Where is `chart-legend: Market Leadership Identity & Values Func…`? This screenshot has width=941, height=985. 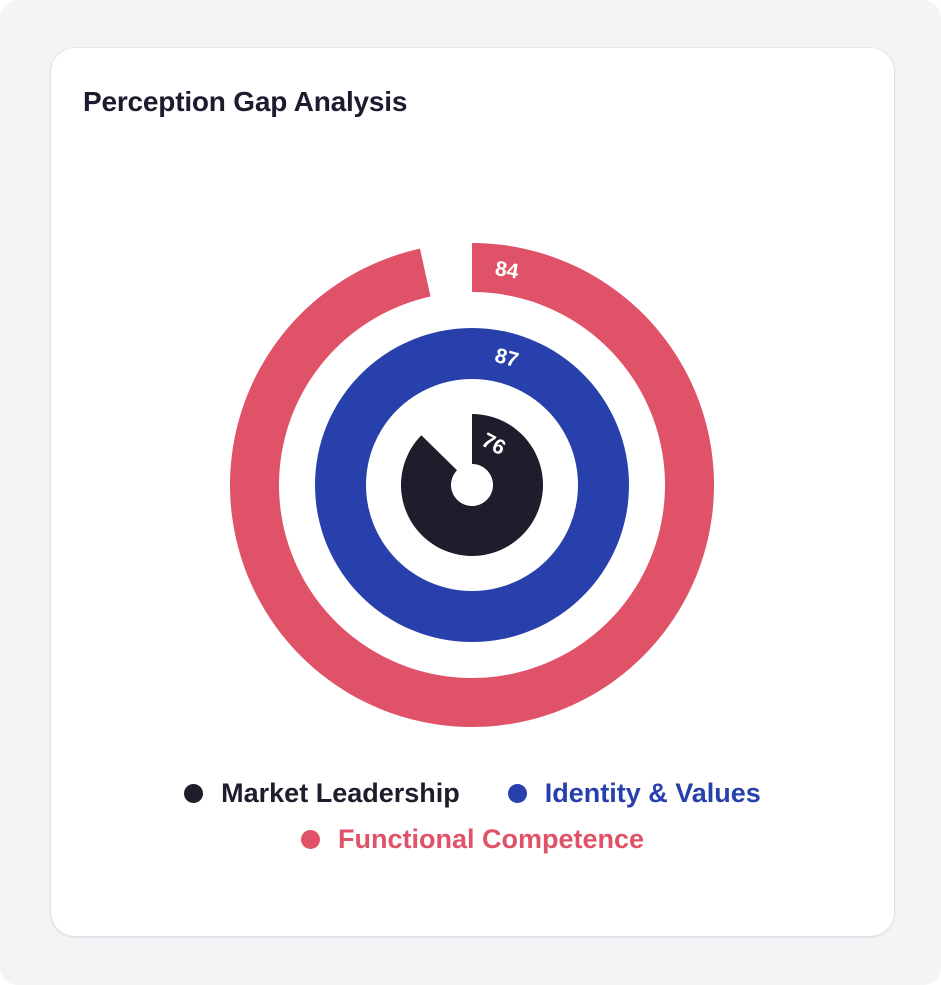
chart-legend: Market Leadership Identity & Values Func… is located at coordinates (472, 816).